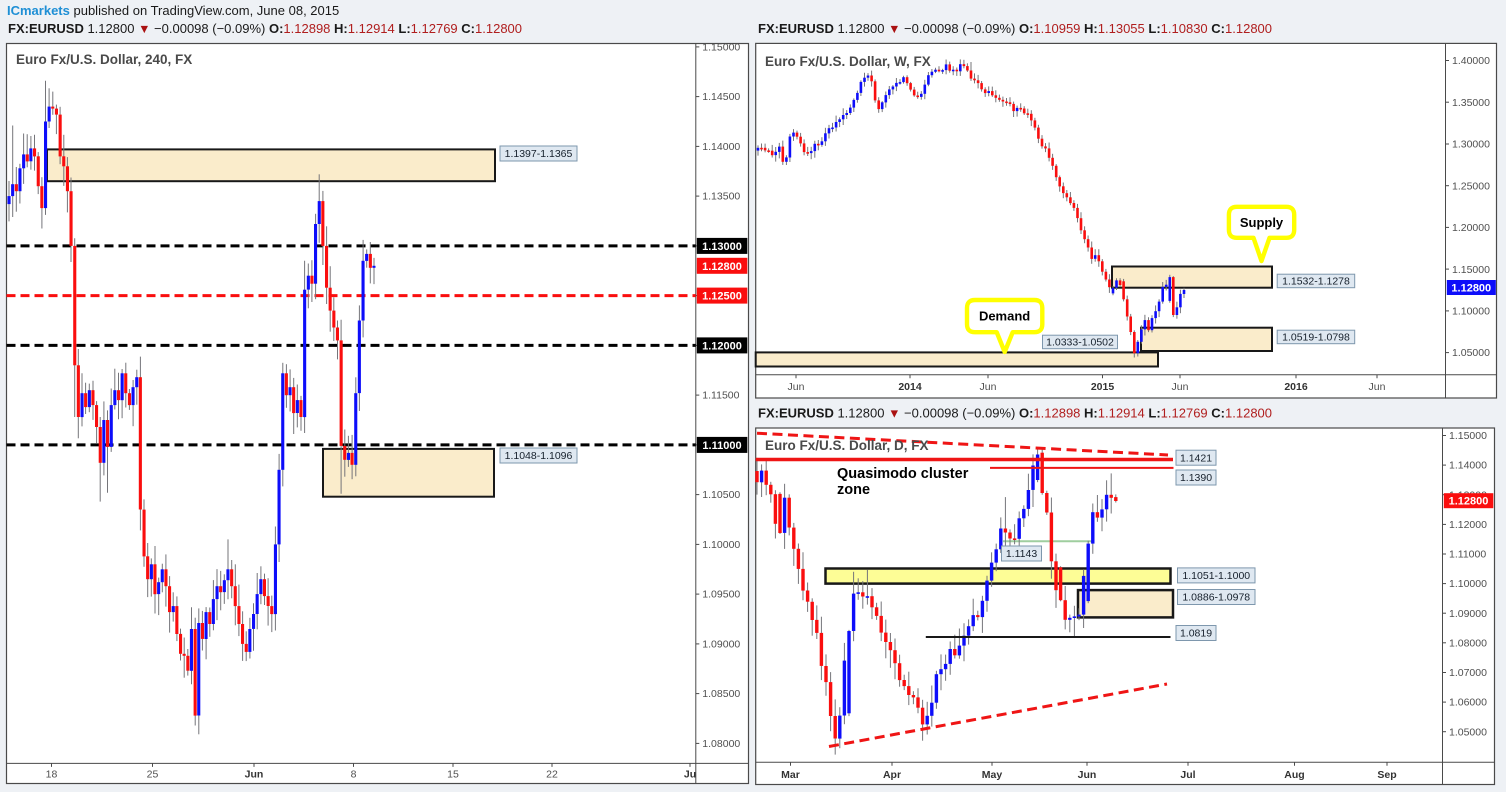  Describe the element at coordinates (52, 775) in the screenshot. I see `svg-text: 18` at that location.